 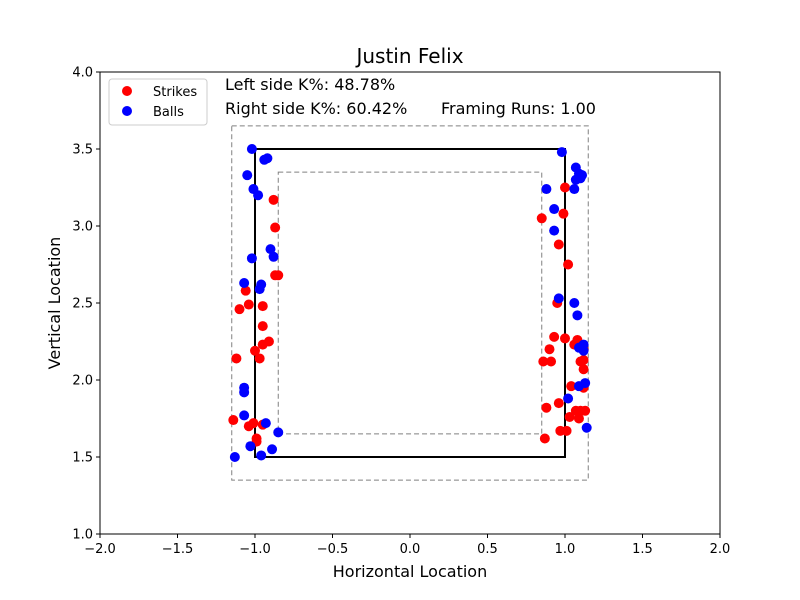 What do you see at coordinates (82, 535) in the screenshot?
I see `y-tick-label: 1.0` at bounding box center [82, 535].